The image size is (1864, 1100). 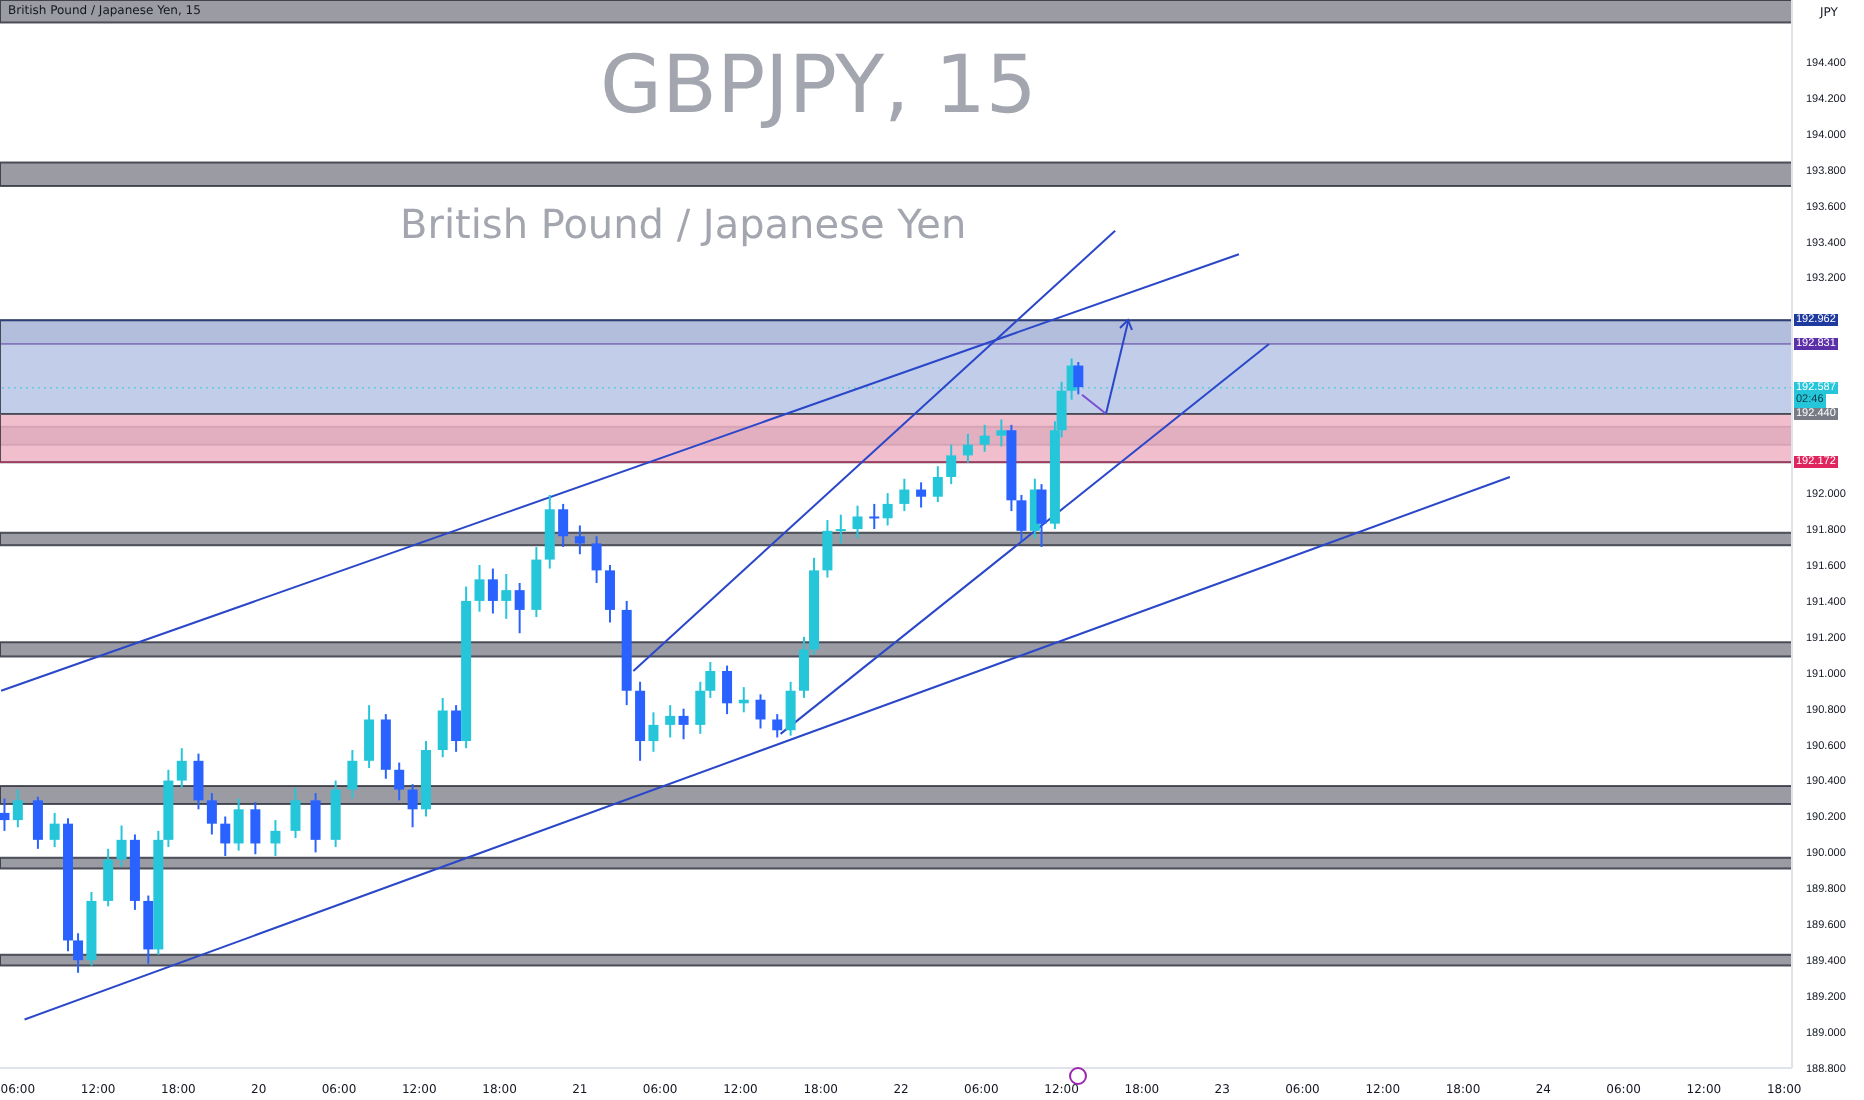 What do you see at coordinates (683, 224) in the screenshot?
I see `annotation: British Pound / Japanese Yen` at bounding box center [683, 224].